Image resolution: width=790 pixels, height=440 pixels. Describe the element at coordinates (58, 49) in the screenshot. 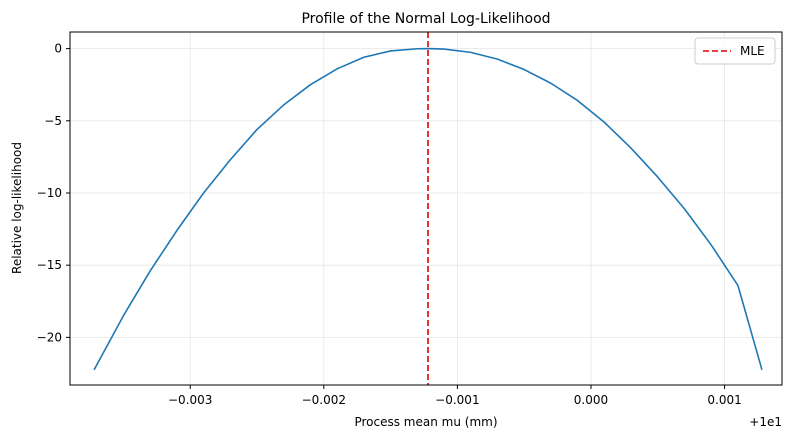

I see `y-tick-label: 0` at that location.